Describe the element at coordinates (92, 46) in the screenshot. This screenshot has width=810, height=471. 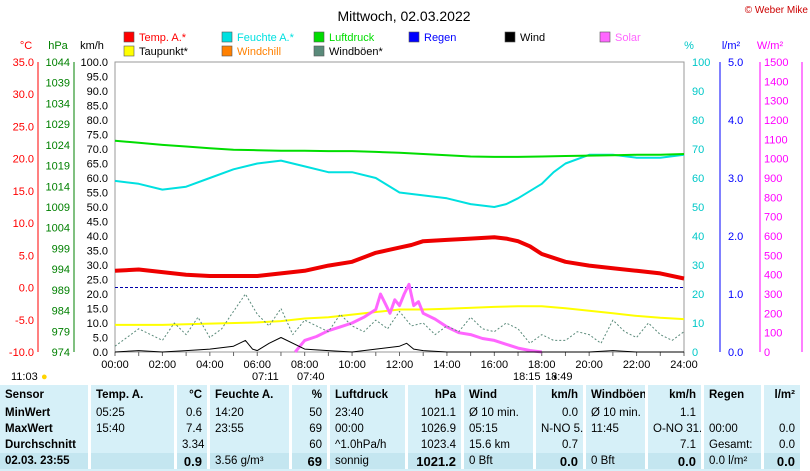
I see `unit-label-kmh: km/h` at that location.